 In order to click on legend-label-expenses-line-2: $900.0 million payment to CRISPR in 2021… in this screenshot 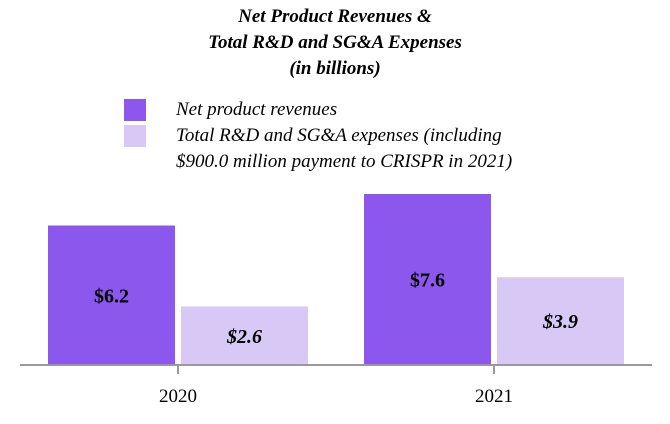, I will do `click(344, 161)`.